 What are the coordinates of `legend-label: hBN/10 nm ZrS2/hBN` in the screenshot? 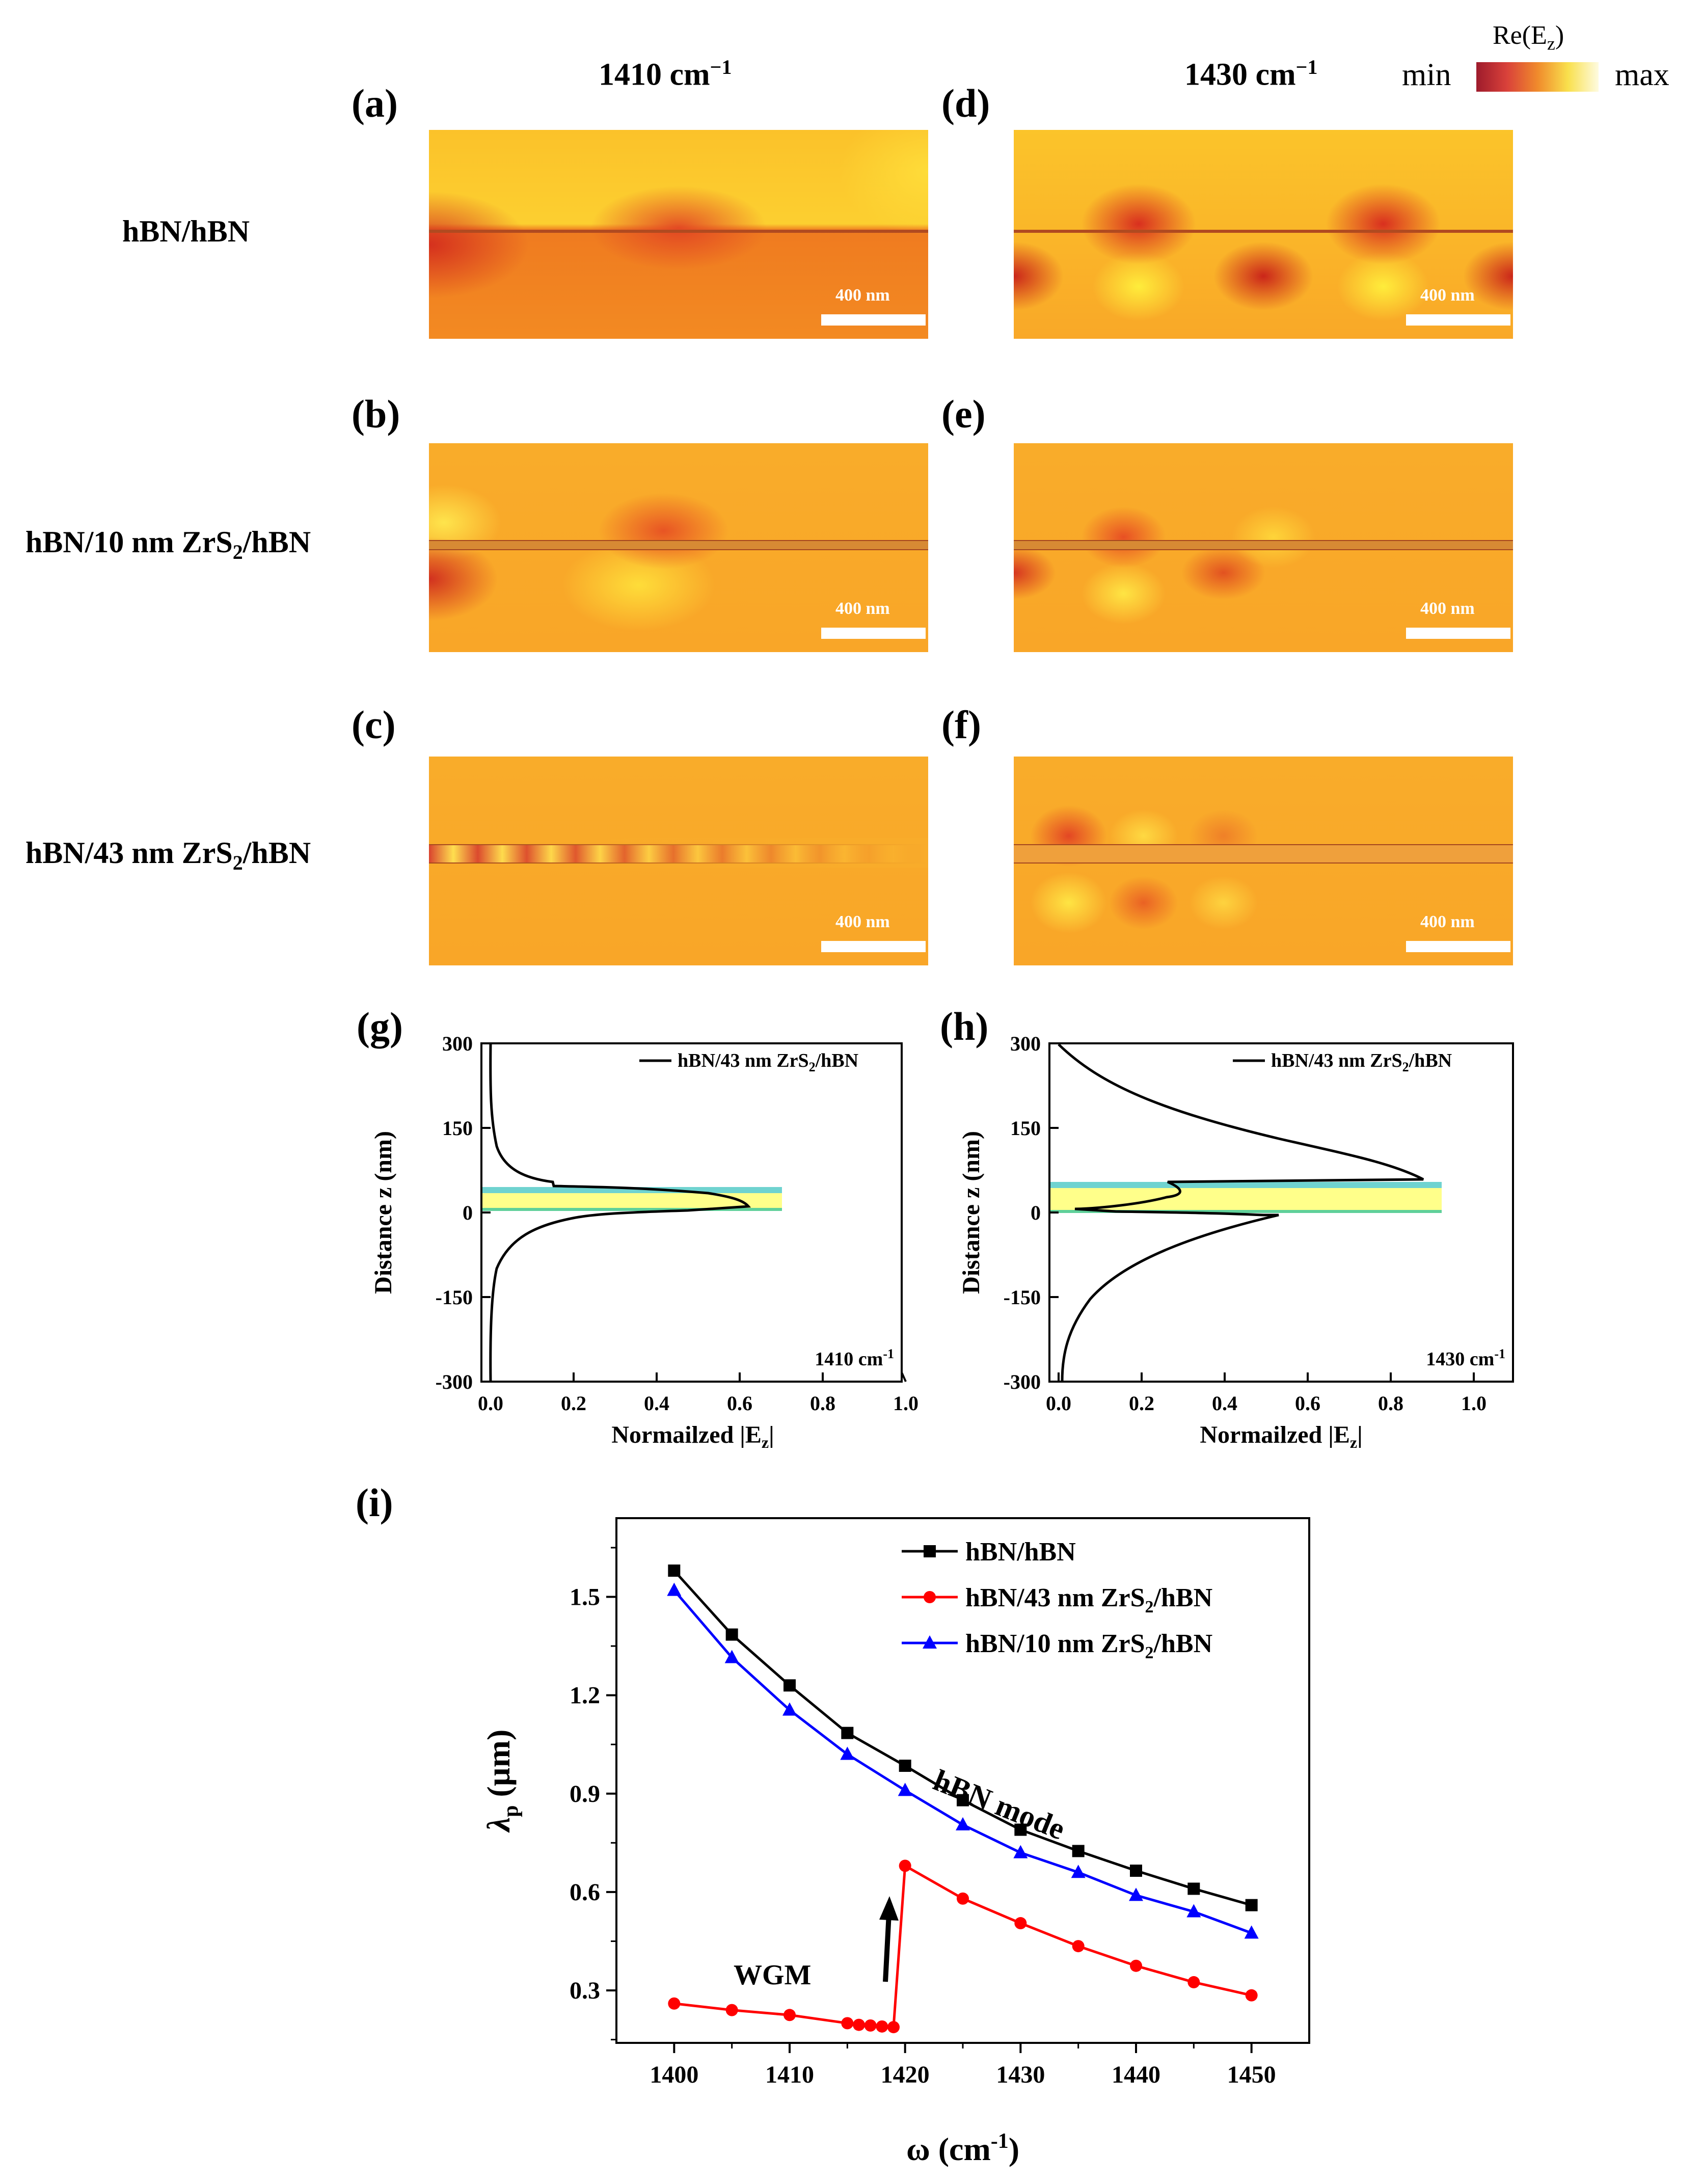 It's located at (1088, 1645).